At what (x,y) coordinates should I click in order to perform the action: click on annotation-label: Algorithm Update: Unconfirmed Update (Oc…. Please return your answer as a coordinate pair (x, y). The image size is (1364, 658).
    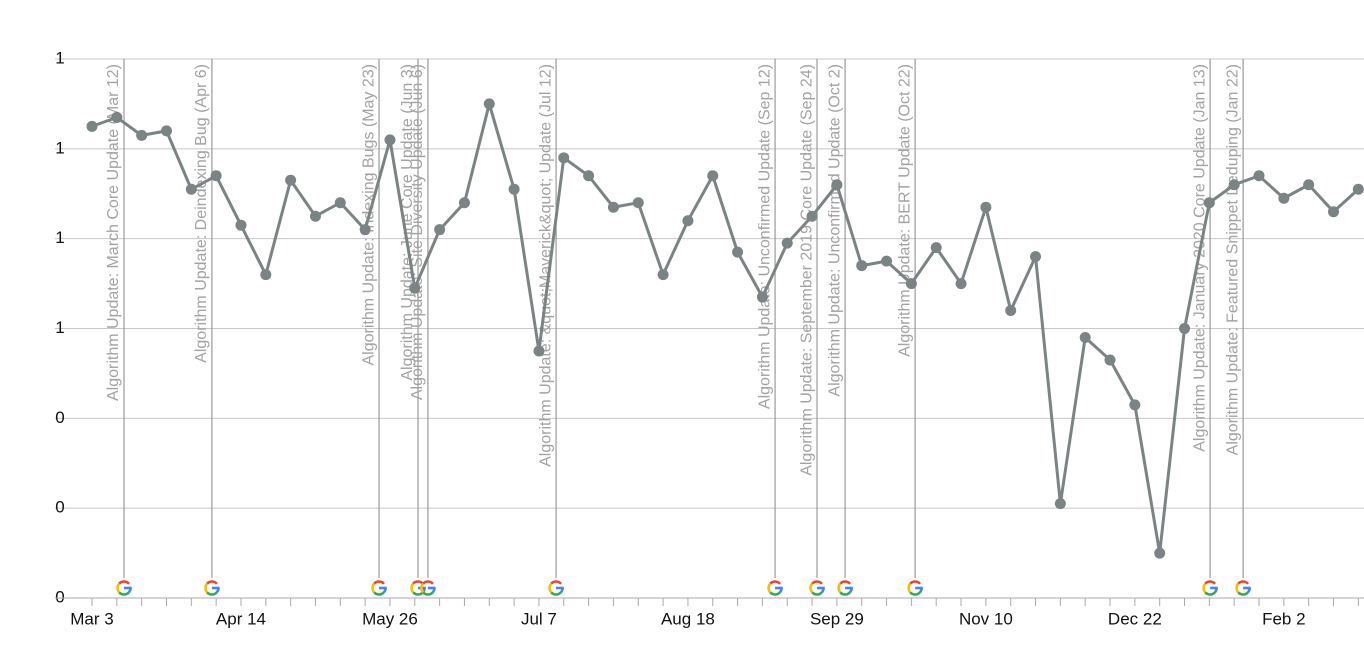
    Looking at the image, I should click on (834, 230).